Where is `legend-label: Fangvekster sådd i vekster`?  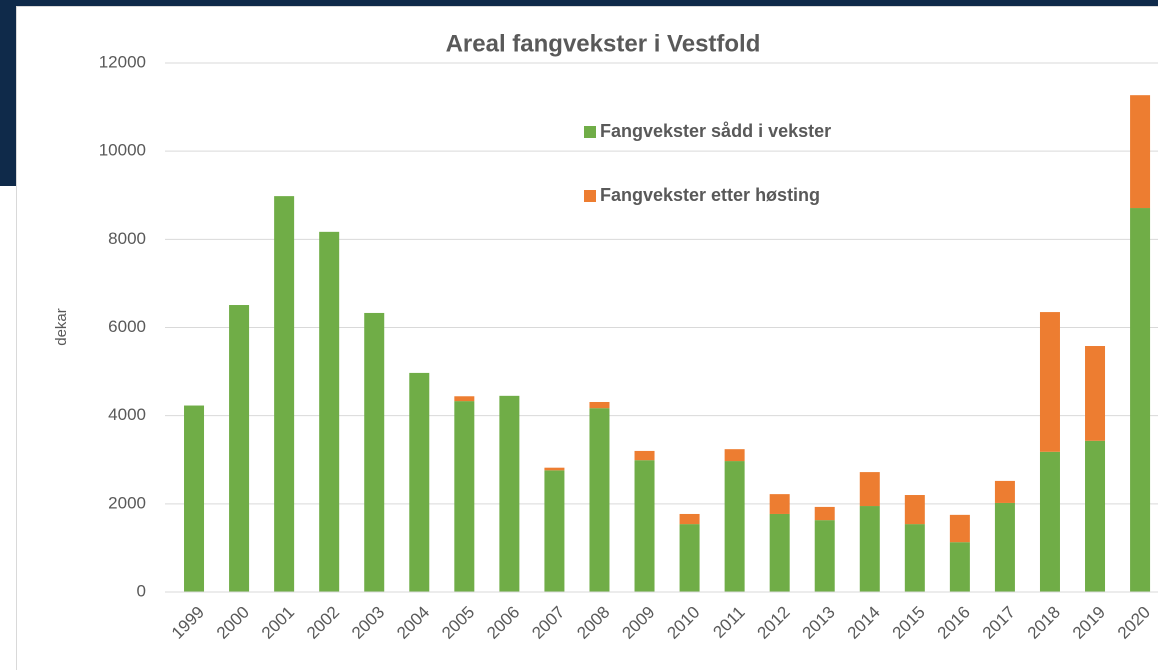
legend-label: Fangvekster sådd i vekster is located at coordinates (715, 131).